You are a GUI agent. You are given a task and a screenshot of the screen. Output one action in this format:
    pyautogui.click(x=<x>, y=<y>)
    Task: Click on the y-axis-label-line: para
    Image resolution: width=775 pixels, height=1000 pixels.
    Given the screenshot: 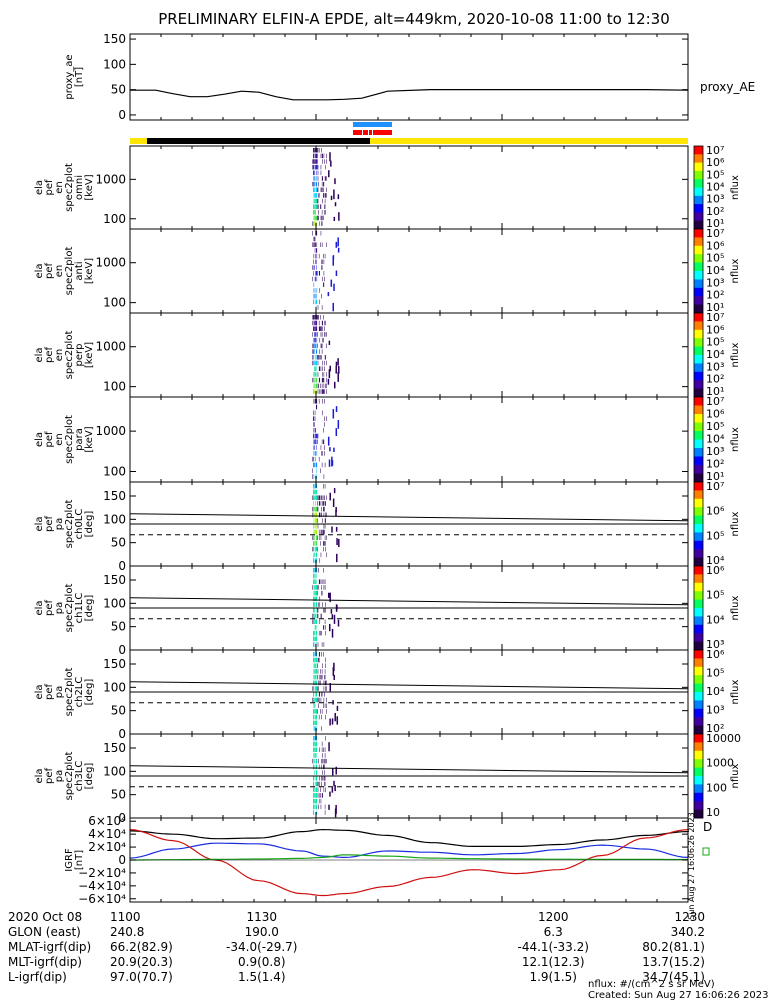 What is the action you would take?
    pyautogui.click(x=79, y=439)
    